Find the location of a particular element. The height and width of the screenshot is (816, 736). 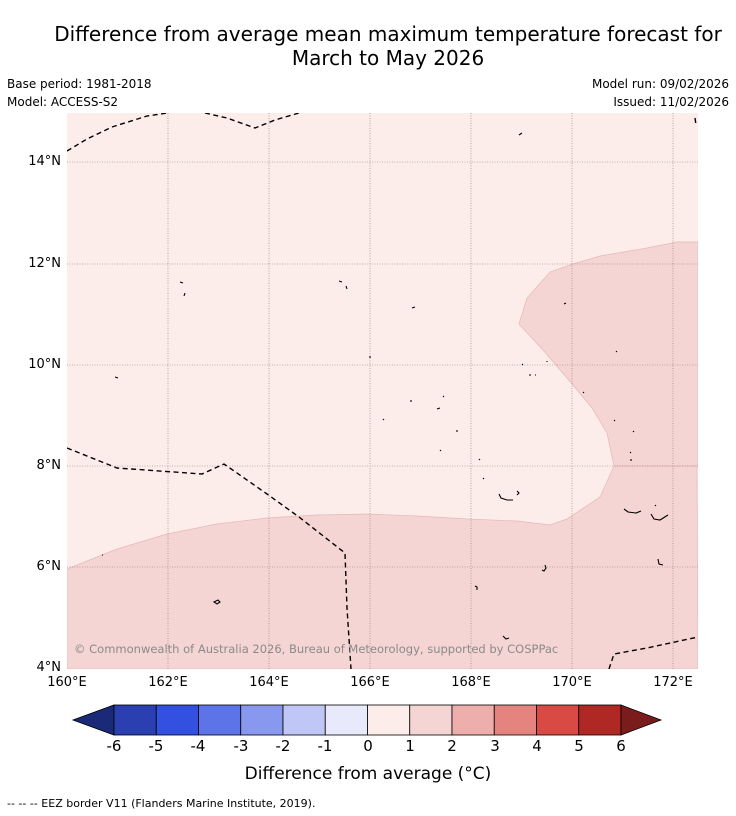

colorbar-tick-label: -4 is located at coordinates (198, 746).